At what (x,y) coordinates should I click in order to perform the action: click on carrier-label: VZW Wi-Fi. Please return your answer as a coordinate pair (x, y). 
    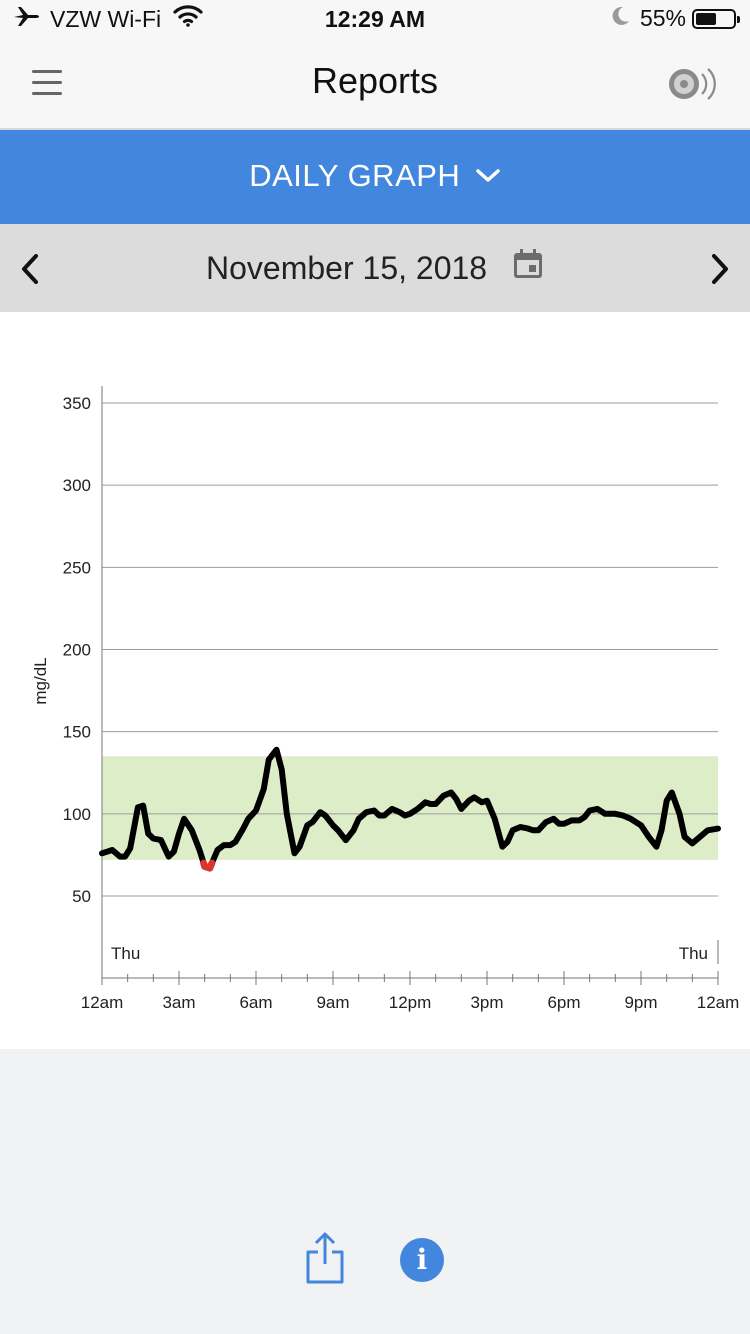
    Looking at the image, I should click on (106, 18).